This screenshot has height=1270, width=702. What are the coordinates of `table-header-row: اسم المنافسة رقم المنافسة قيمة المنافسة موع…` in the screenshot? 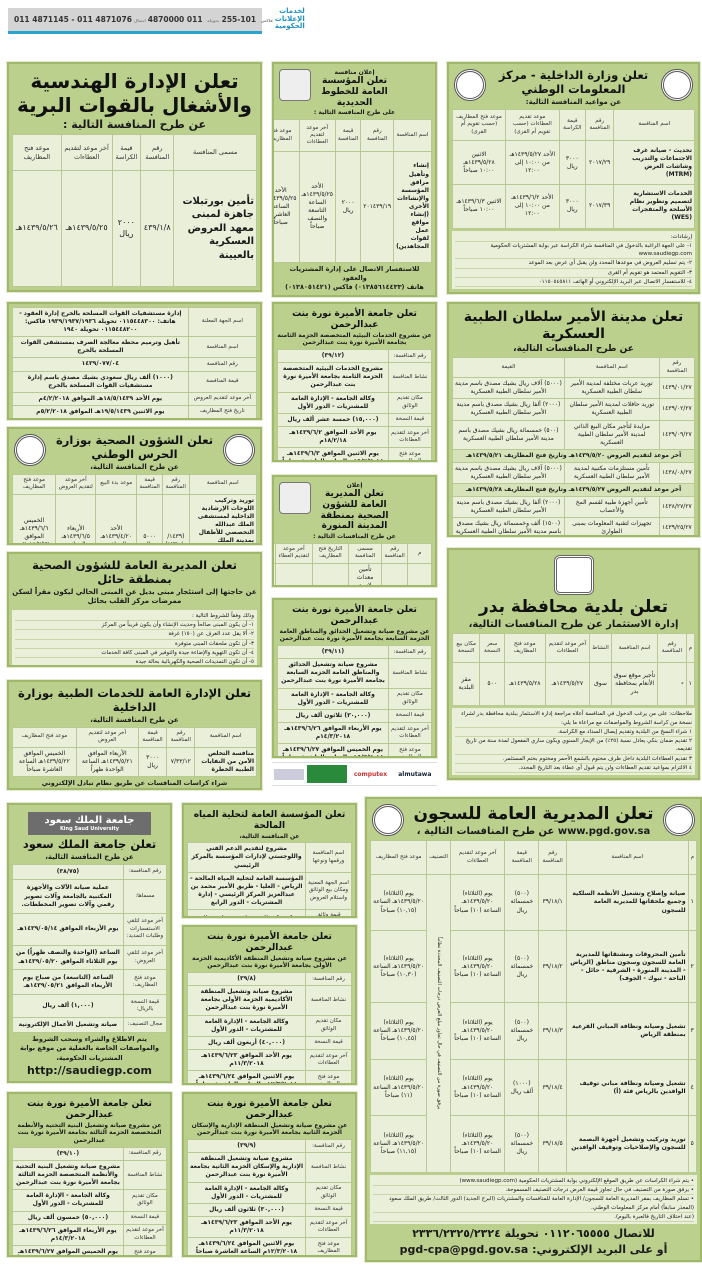 It's located at (134, 484).